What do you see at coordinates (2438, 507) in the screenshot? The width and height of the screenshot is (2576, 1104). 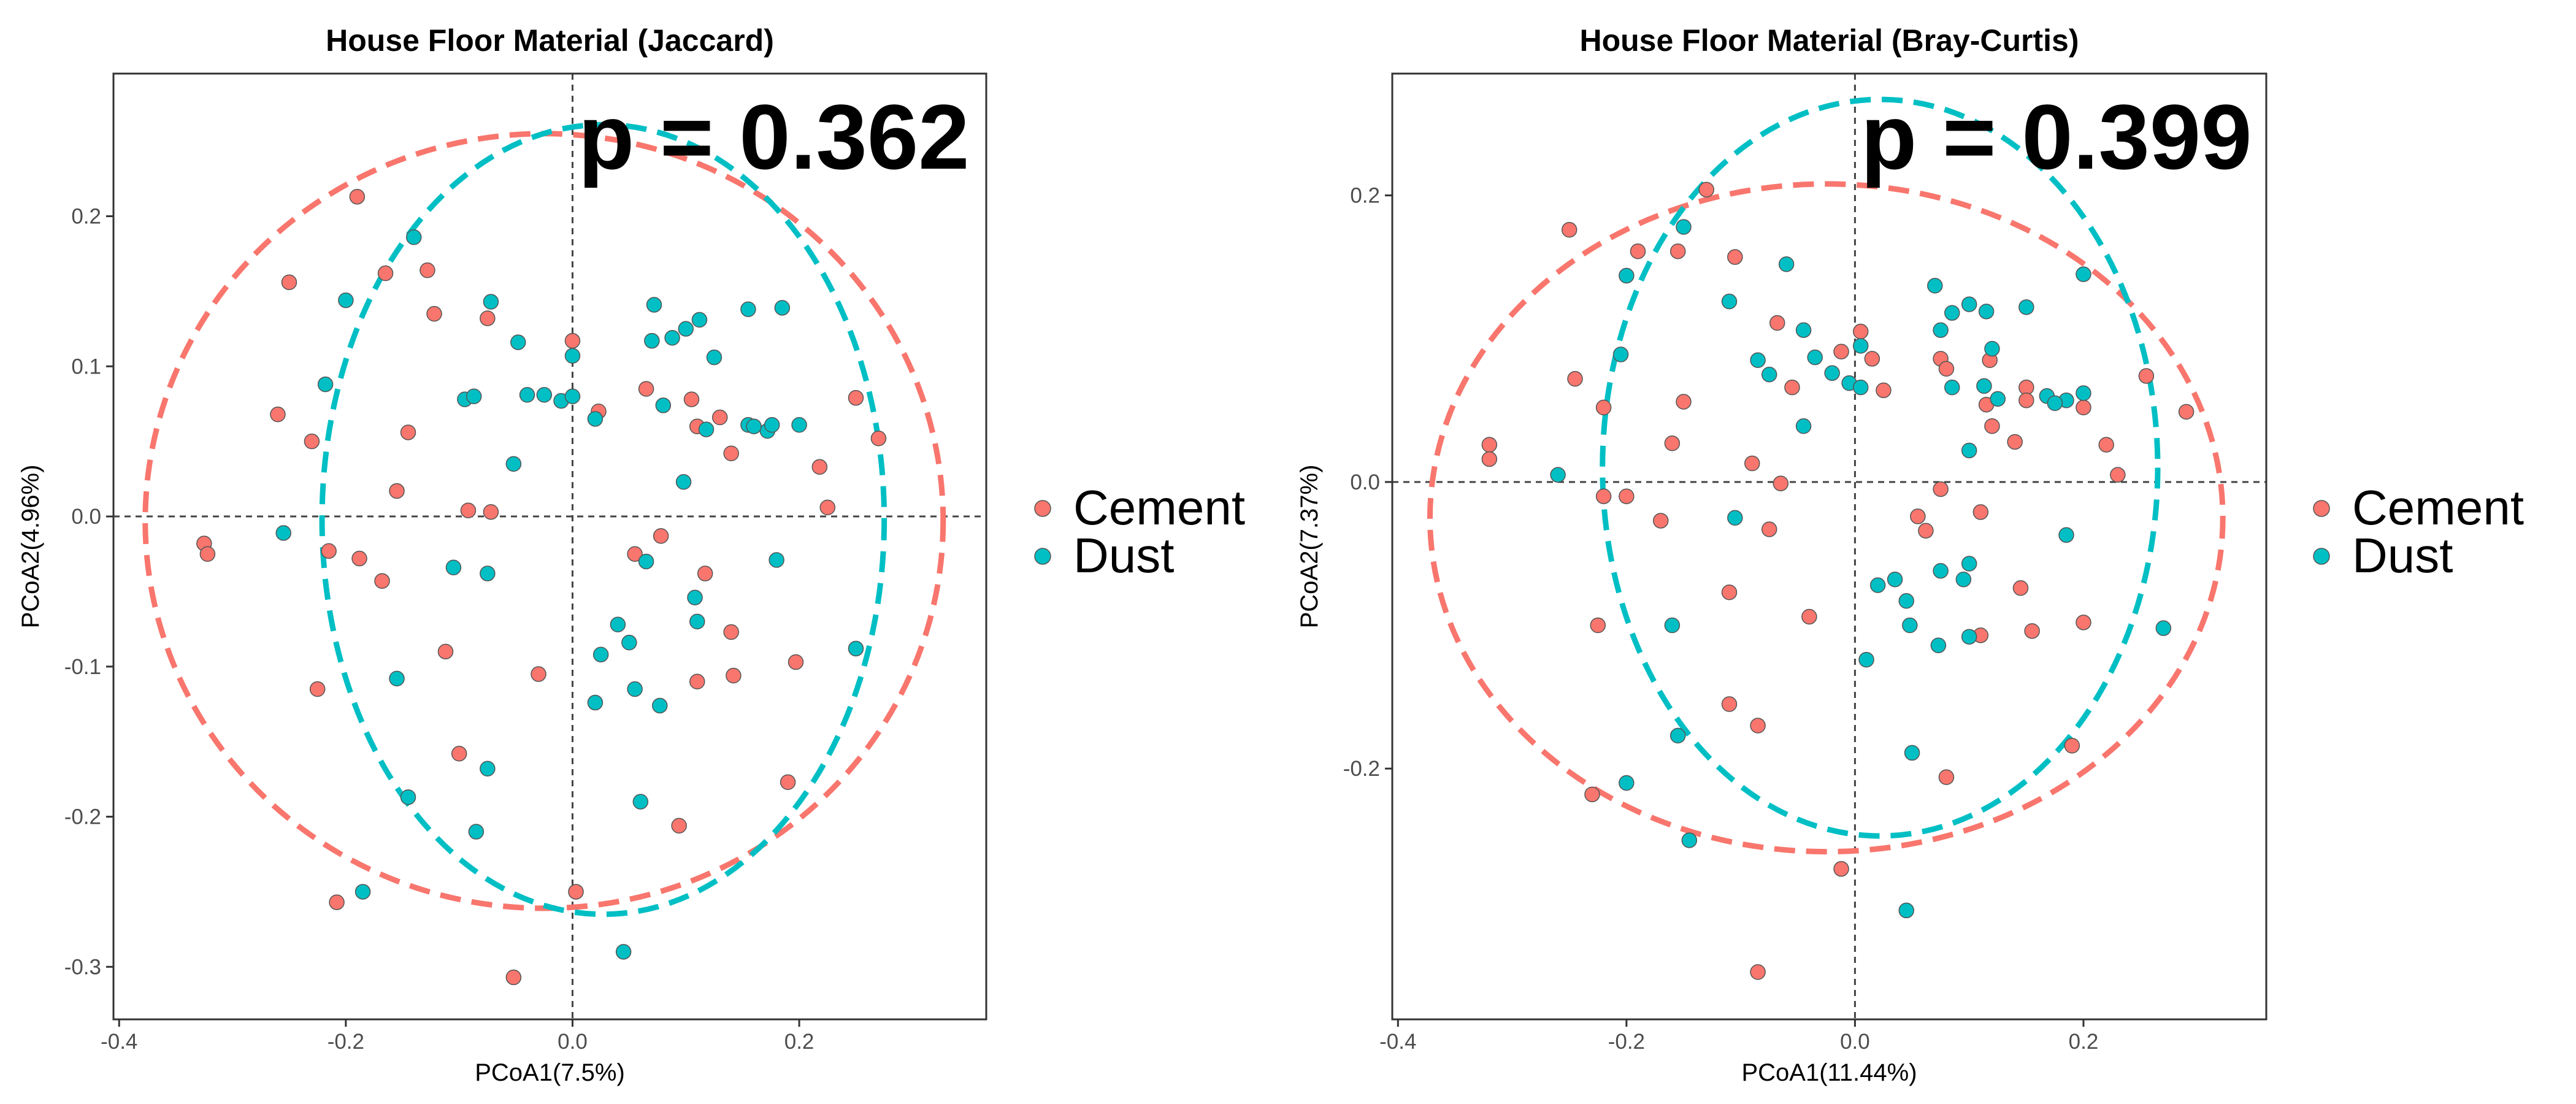 I see `legend-label-cement: Cement` at bounding box center [2438, 507].